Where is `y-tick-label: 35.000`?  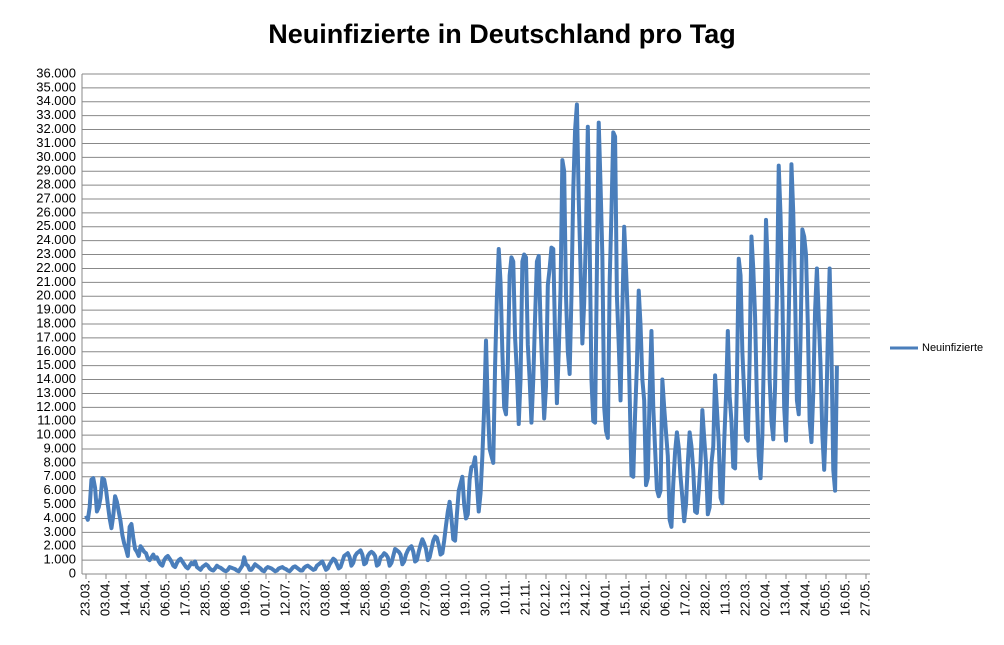 y-tick-label: 35.000 is located at coordinates (56, 86).